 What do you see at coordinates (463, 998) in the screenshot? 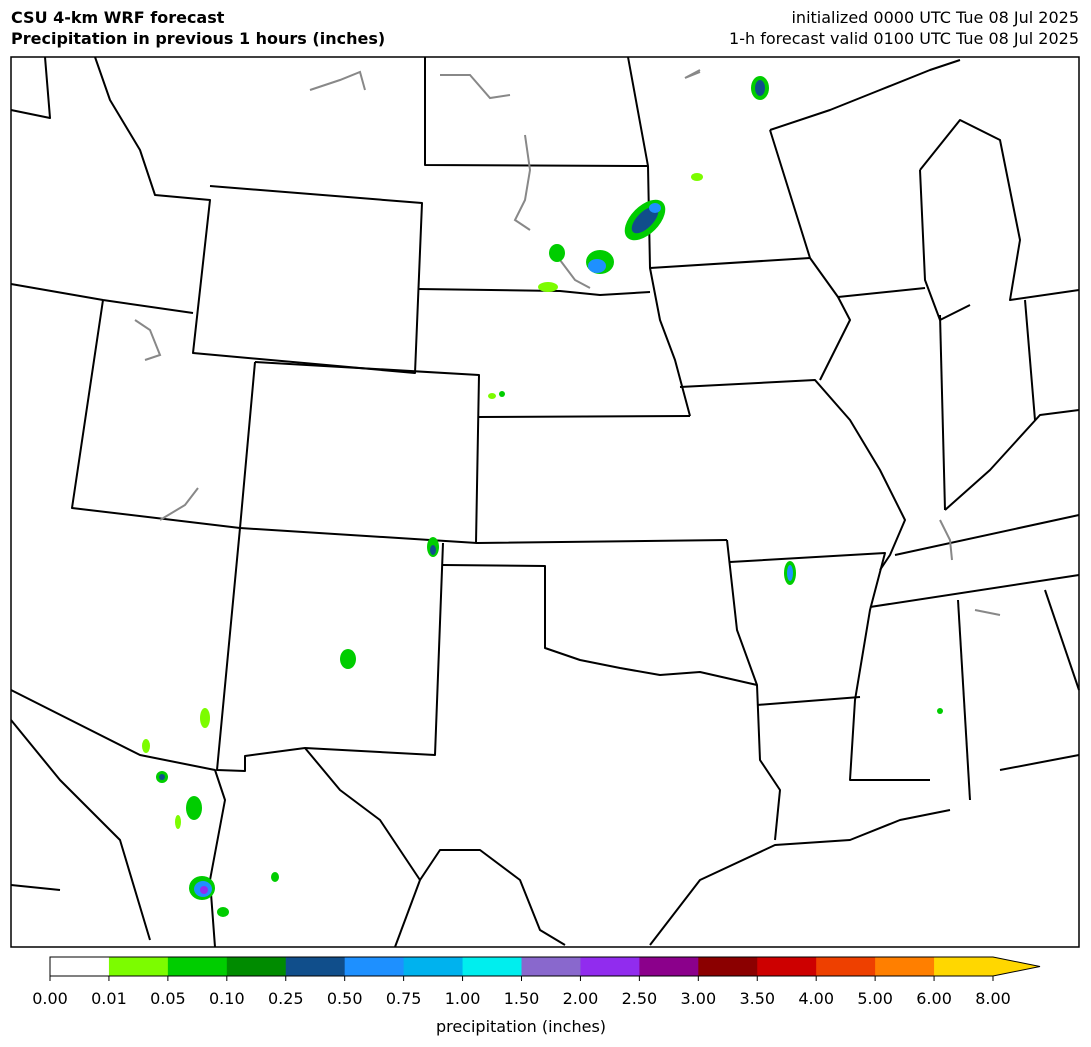
I see `tick-label: 1.00` at bounding box center [463, 998].